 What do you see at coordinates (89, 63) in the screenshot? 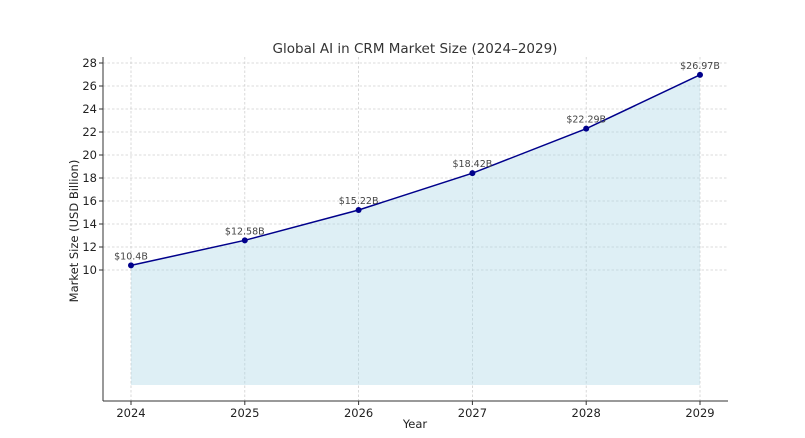
I see `y-tick-label: 28` at bounding box center [89, 63].